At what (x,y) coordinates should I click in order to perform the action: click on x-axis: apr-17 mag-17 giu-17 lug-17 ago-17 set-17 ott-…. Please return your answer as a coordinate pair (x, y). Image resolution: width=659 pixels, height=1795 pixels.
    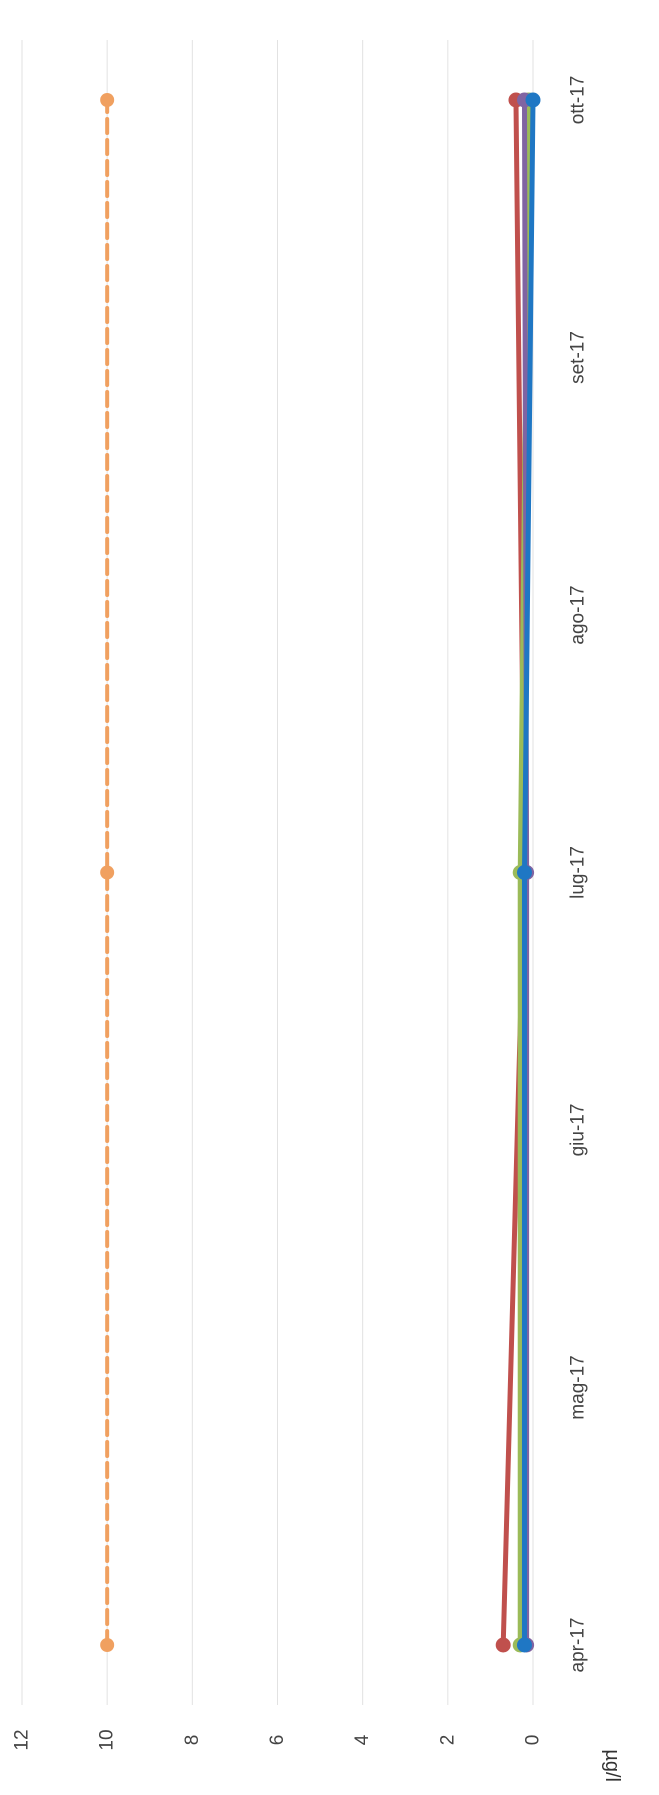
    Looking at the image, I should click on (578, 874).